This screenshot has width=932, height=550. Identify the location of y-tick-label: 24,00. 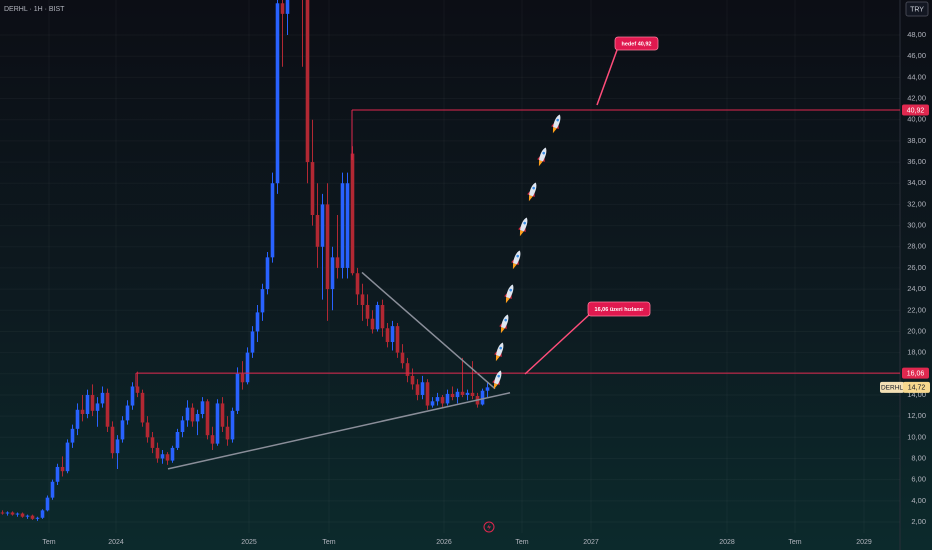
(916, 288).